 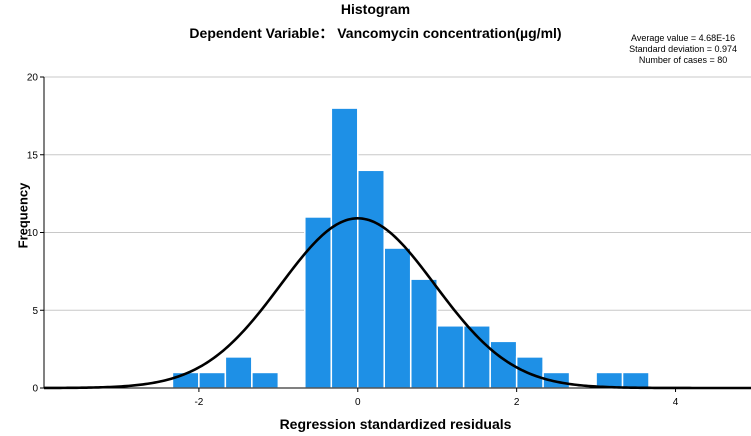 I want to click on y-tick-label-5: 5, so click(x=35, y=311).